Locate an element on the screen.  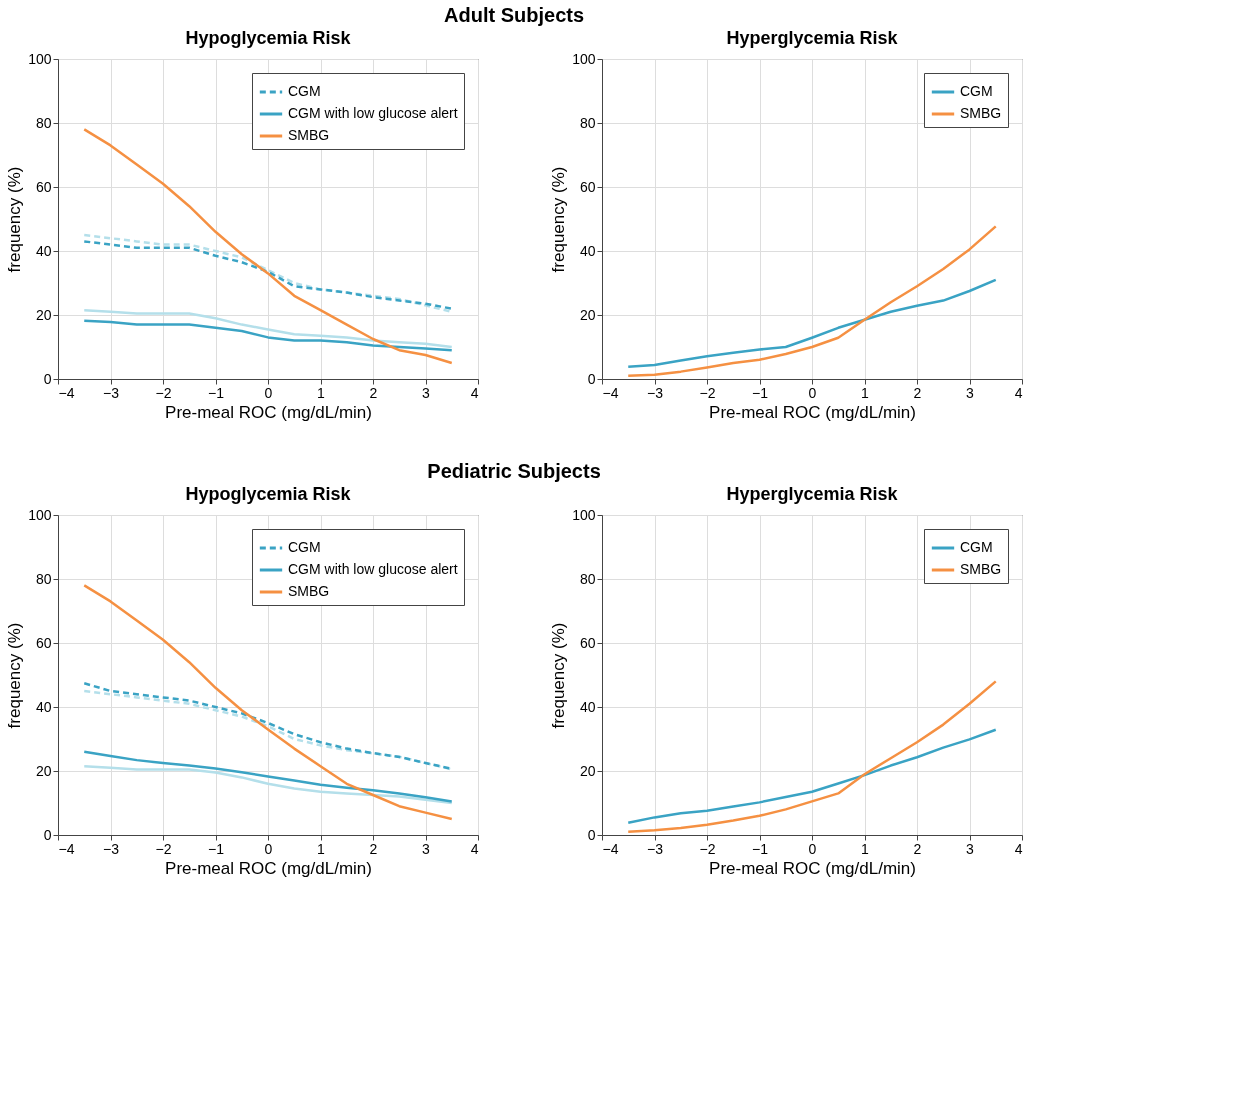
text: Pediatric Subjects is located at coordinates (514, 470).